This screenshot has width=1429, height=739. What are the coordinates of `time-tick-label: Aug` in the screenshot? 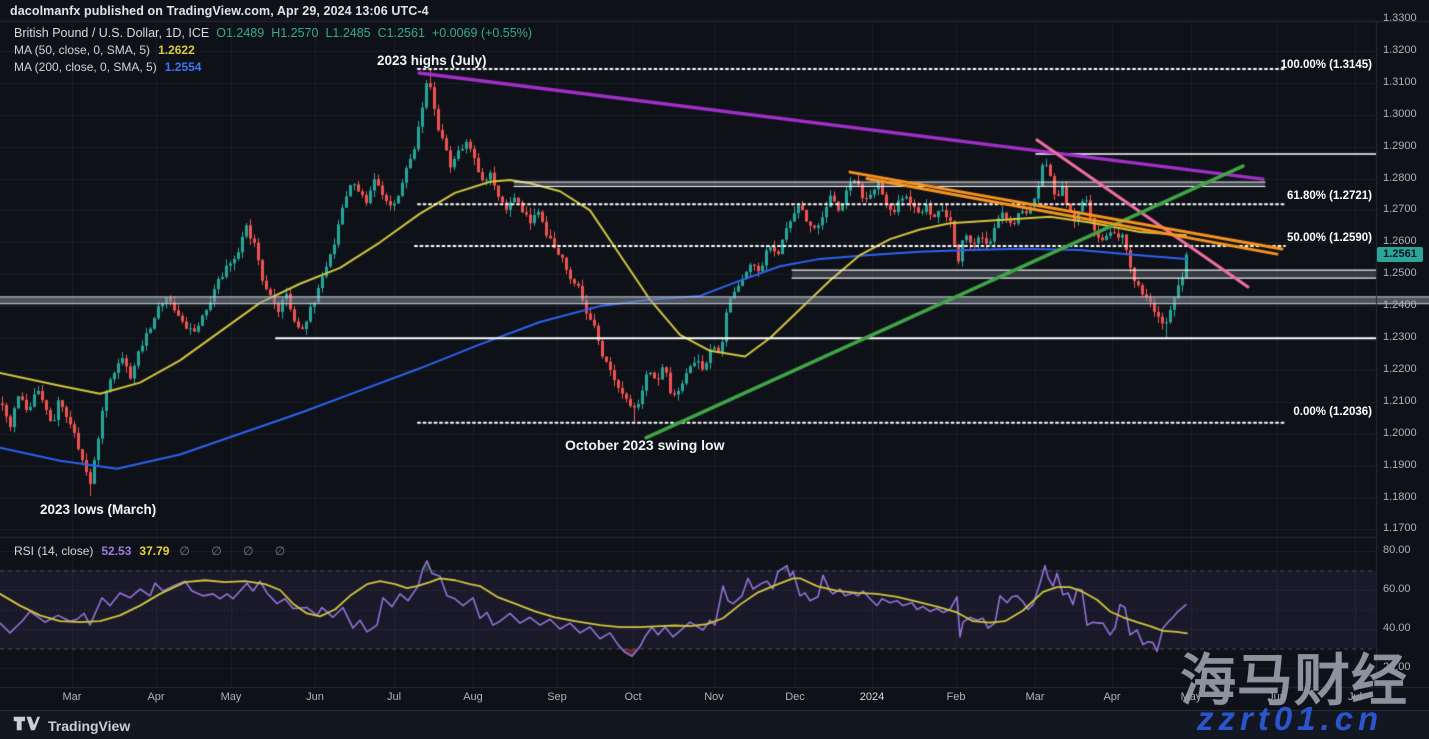 It's located at (473, 697).